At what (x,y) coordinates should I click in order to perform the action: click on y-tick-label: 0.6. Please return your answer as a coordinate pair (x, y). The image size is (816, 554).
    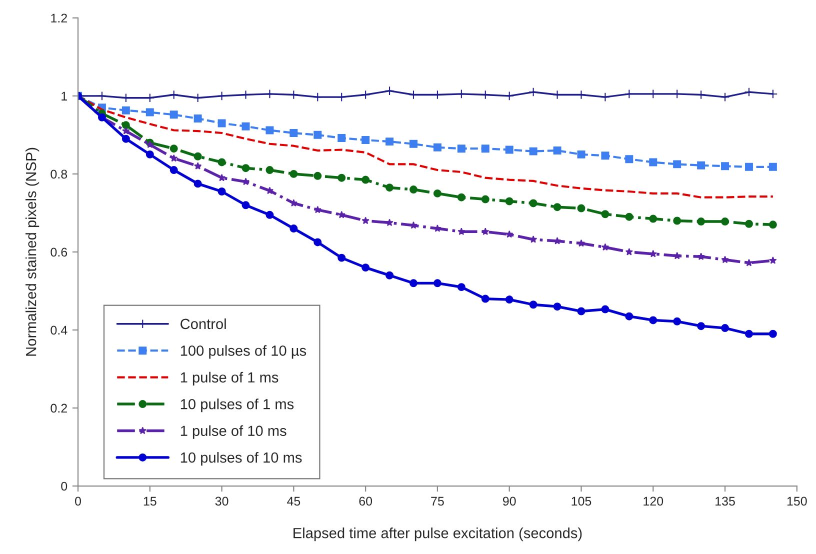
    Looking at the image, I should click on (59, 252).